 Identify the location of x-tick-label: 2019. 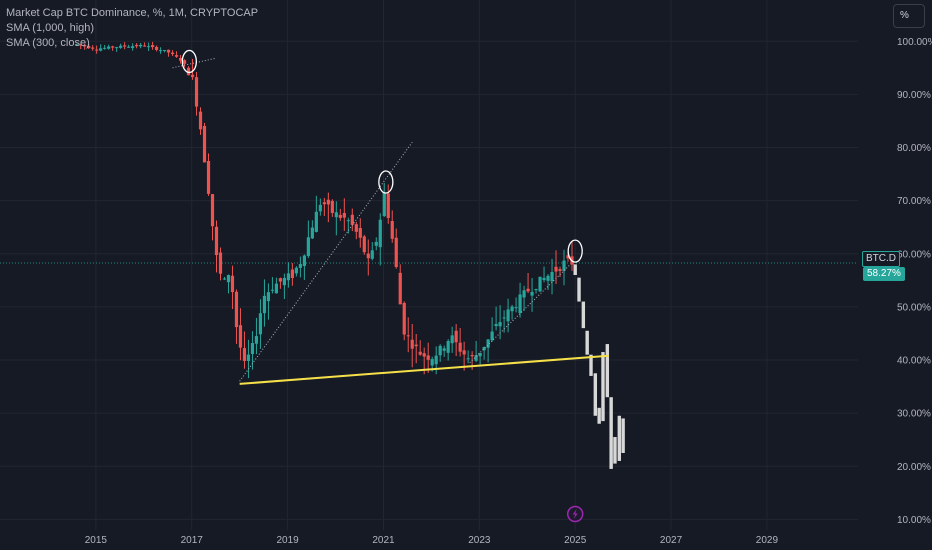
(287, 540).